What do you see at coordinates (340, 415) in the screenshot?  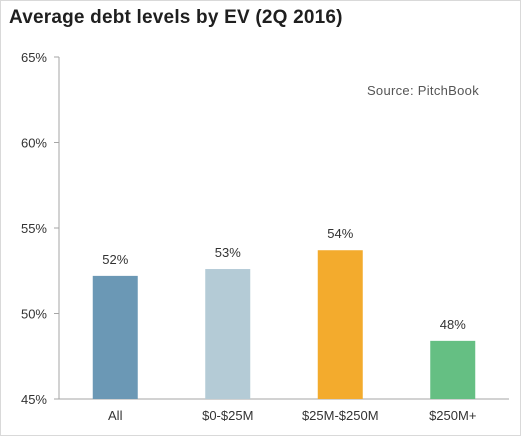 I see `x-tick-label: $25M-$250M` at bounding box center [340, 415].